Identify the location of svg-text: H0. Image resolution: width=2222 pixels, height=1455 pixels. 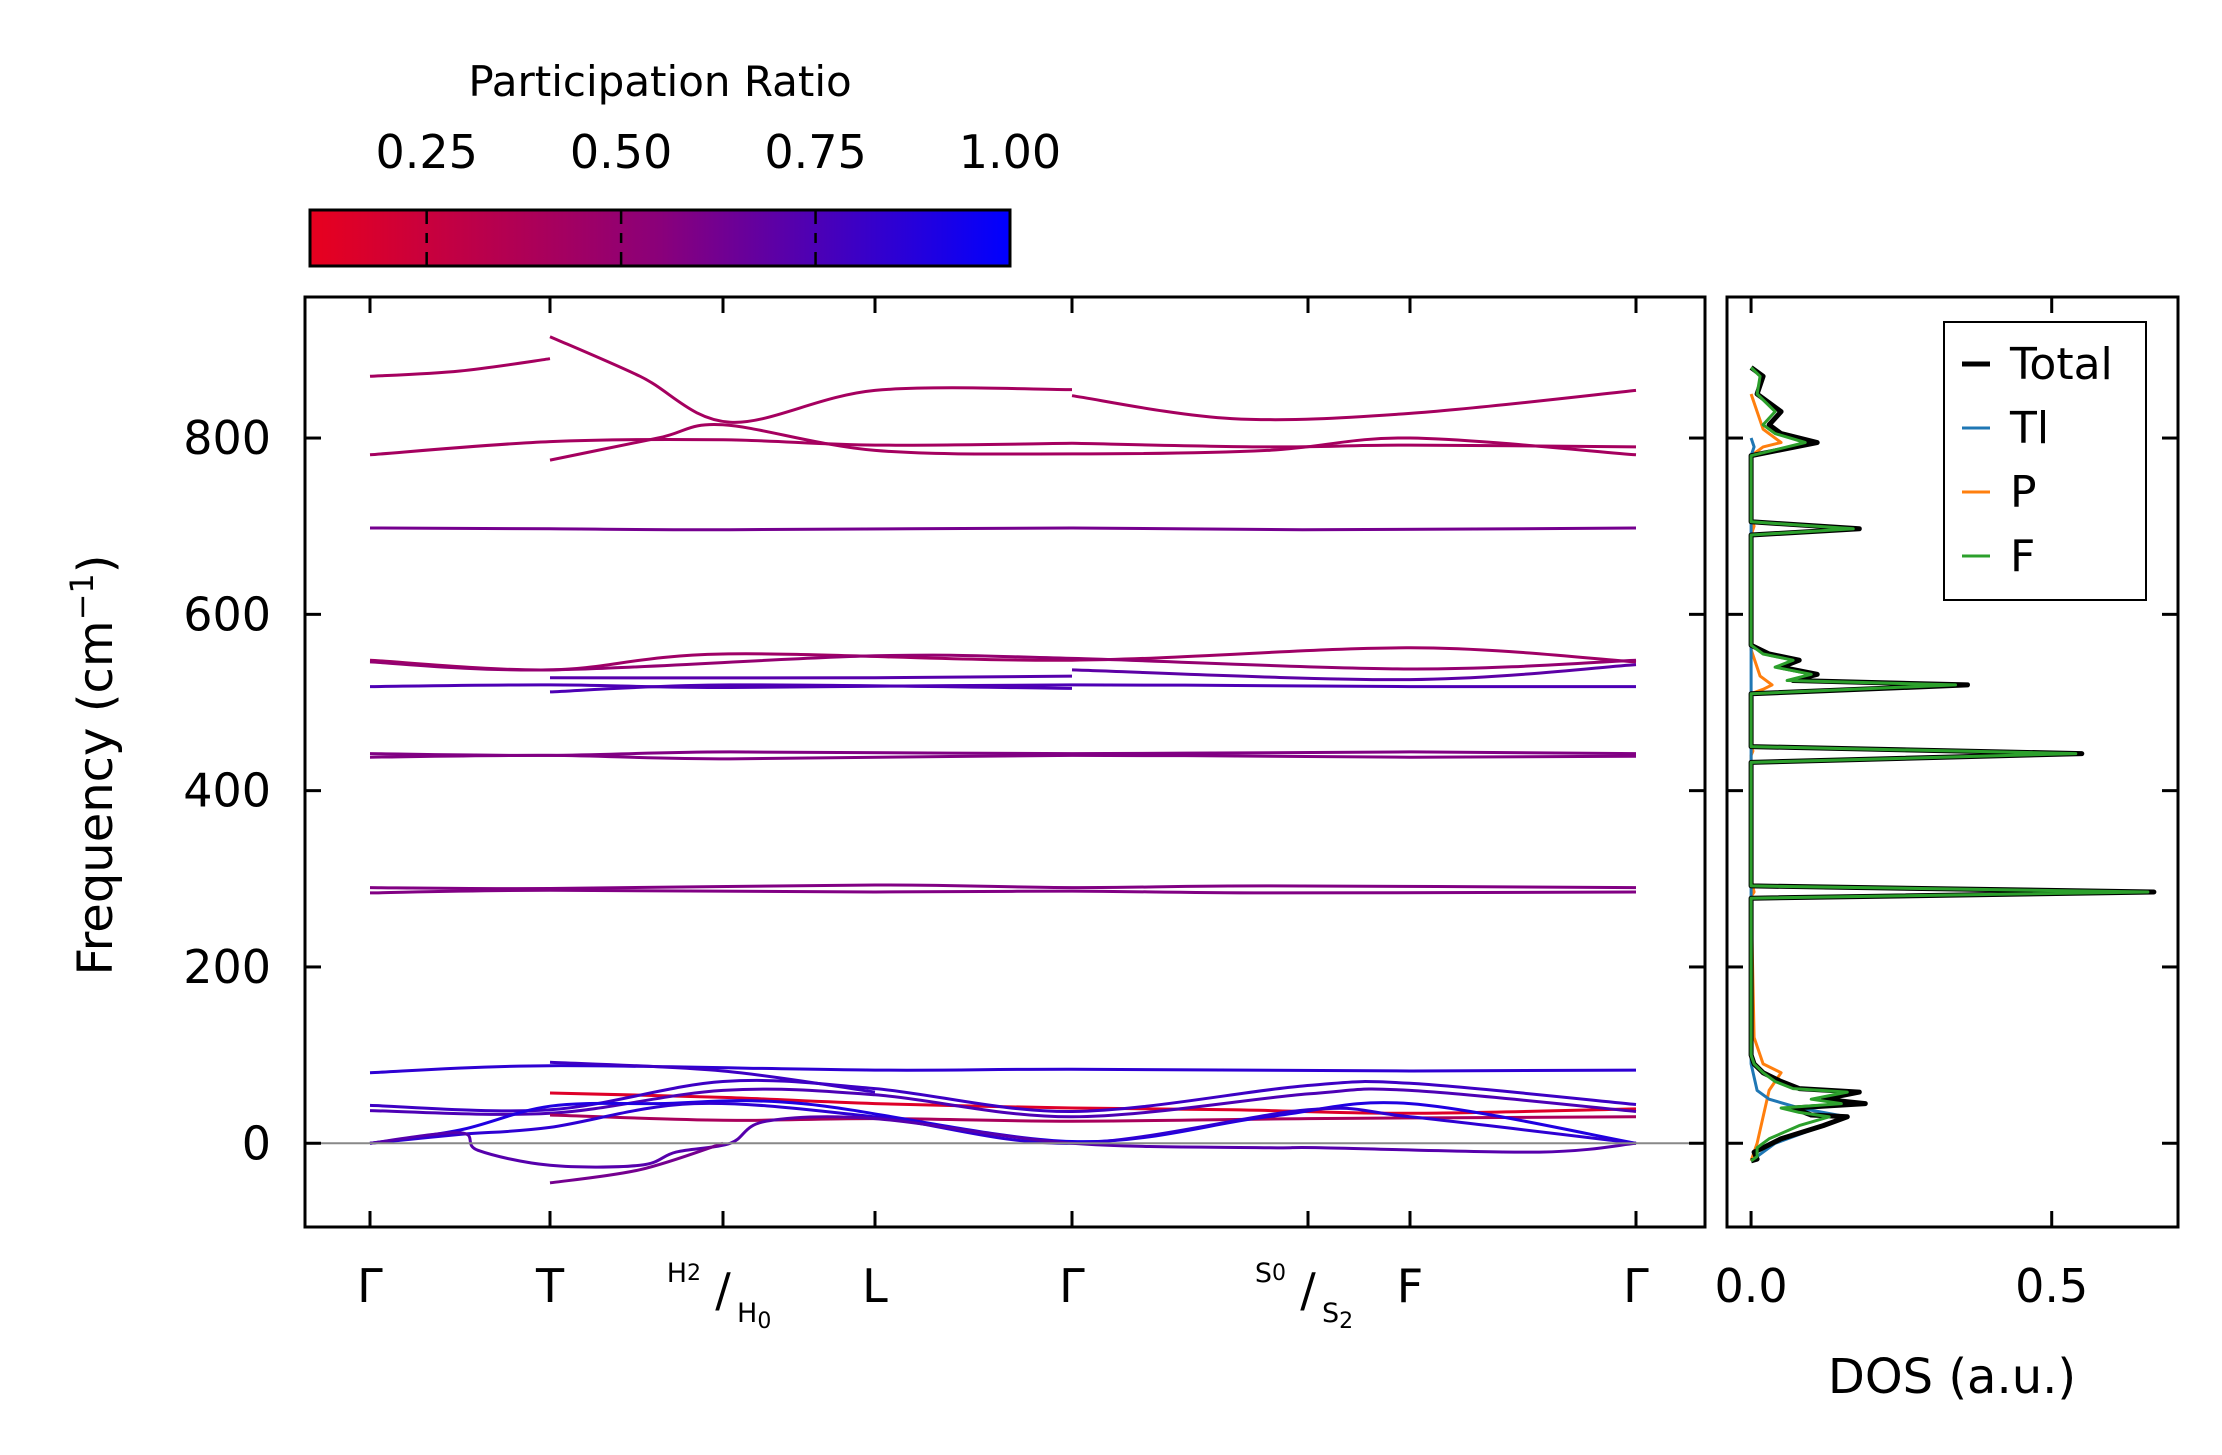
(754, 1316).